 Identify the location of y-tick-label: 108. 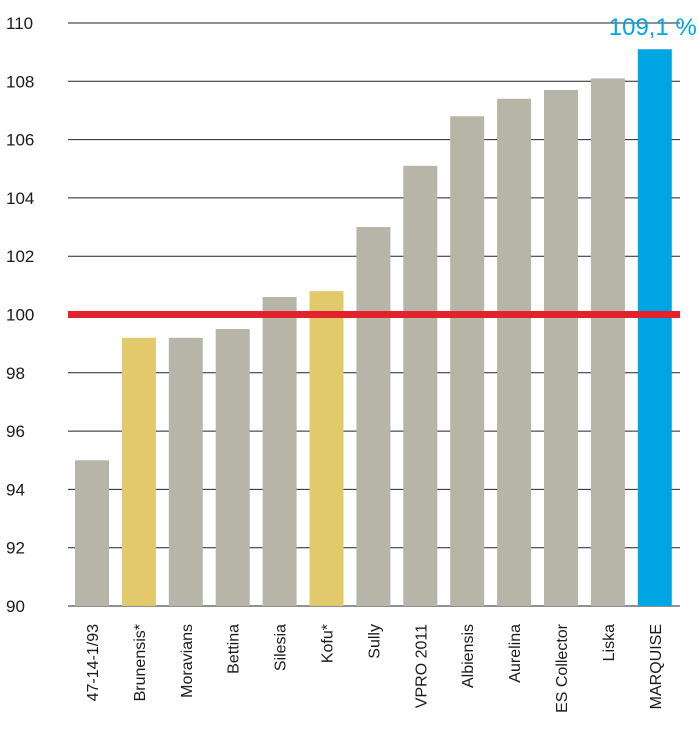
(20, 81).